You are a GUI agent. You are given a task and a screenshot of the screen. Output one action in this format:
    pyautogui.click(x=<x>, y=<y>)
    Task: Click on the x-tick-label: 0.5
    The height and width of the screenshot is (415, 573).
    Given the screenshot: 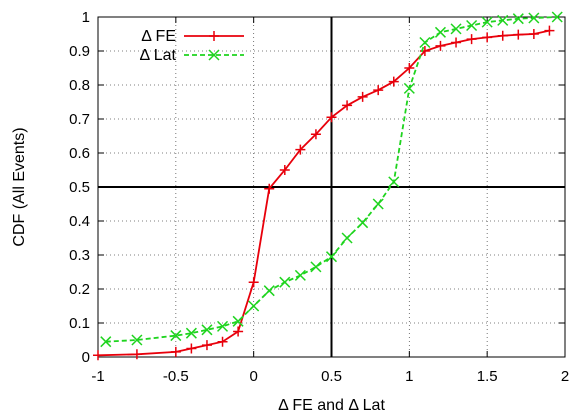 What is the action you would take?
    pyautogui.click(x=331, y=376)
    